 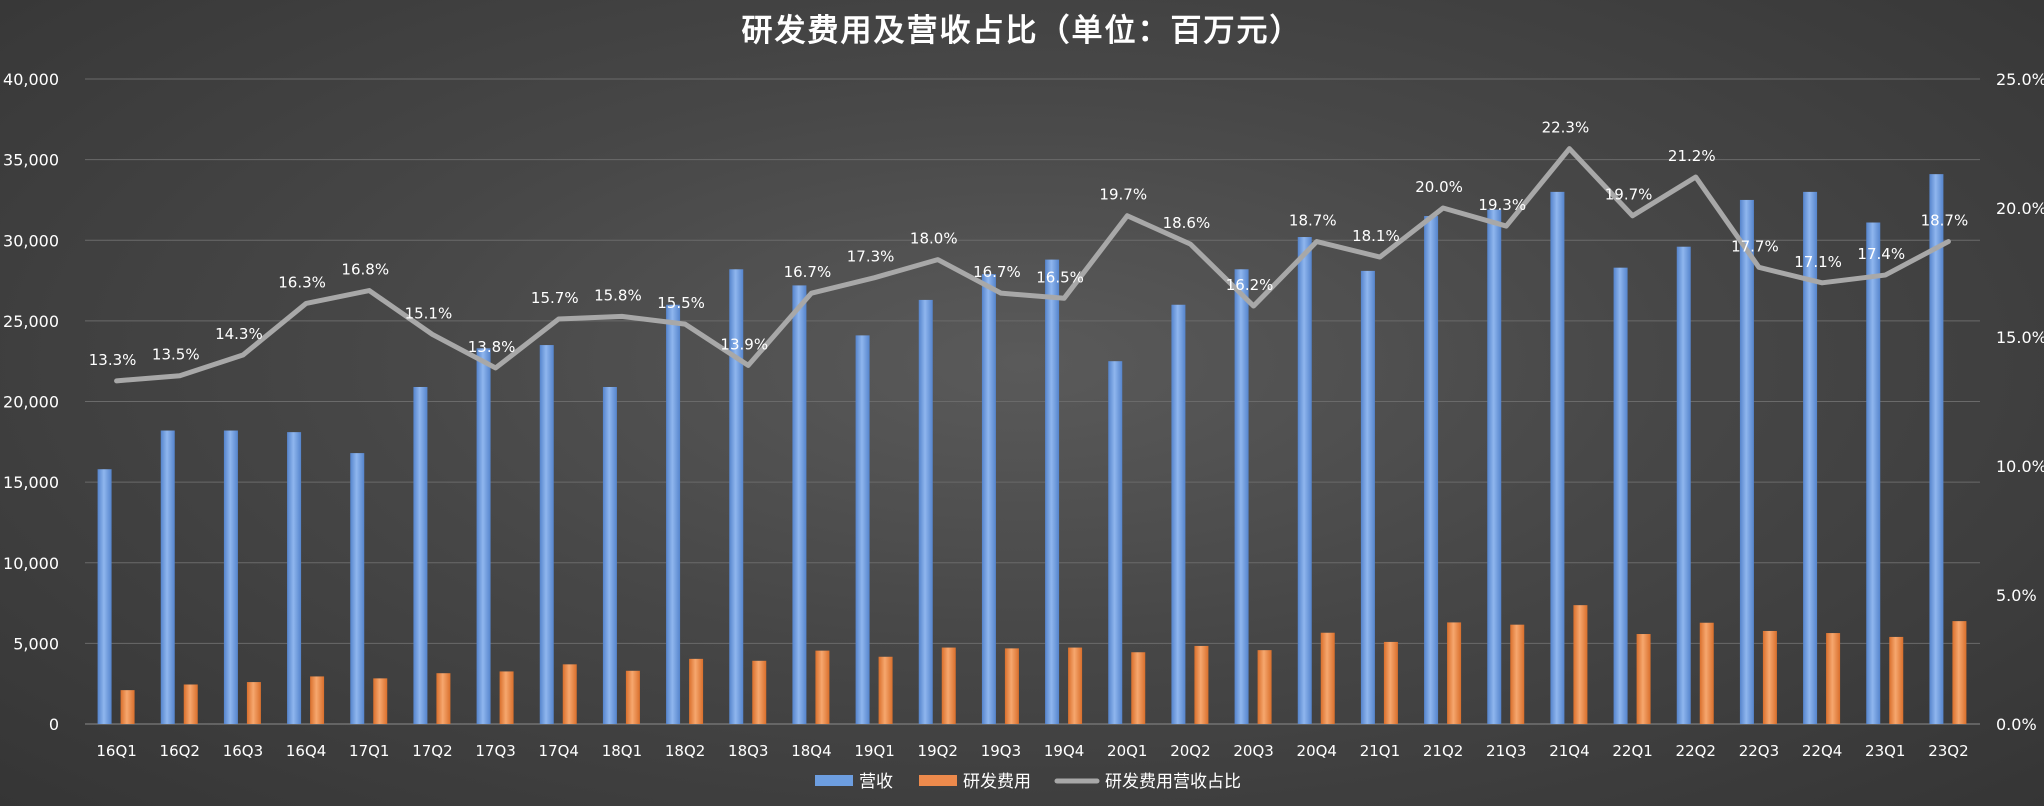 What do you see at coordinates (243, 751) in the screenshot?
I see `x-tick-label: 16Q3` at bounding box center [243, 751].